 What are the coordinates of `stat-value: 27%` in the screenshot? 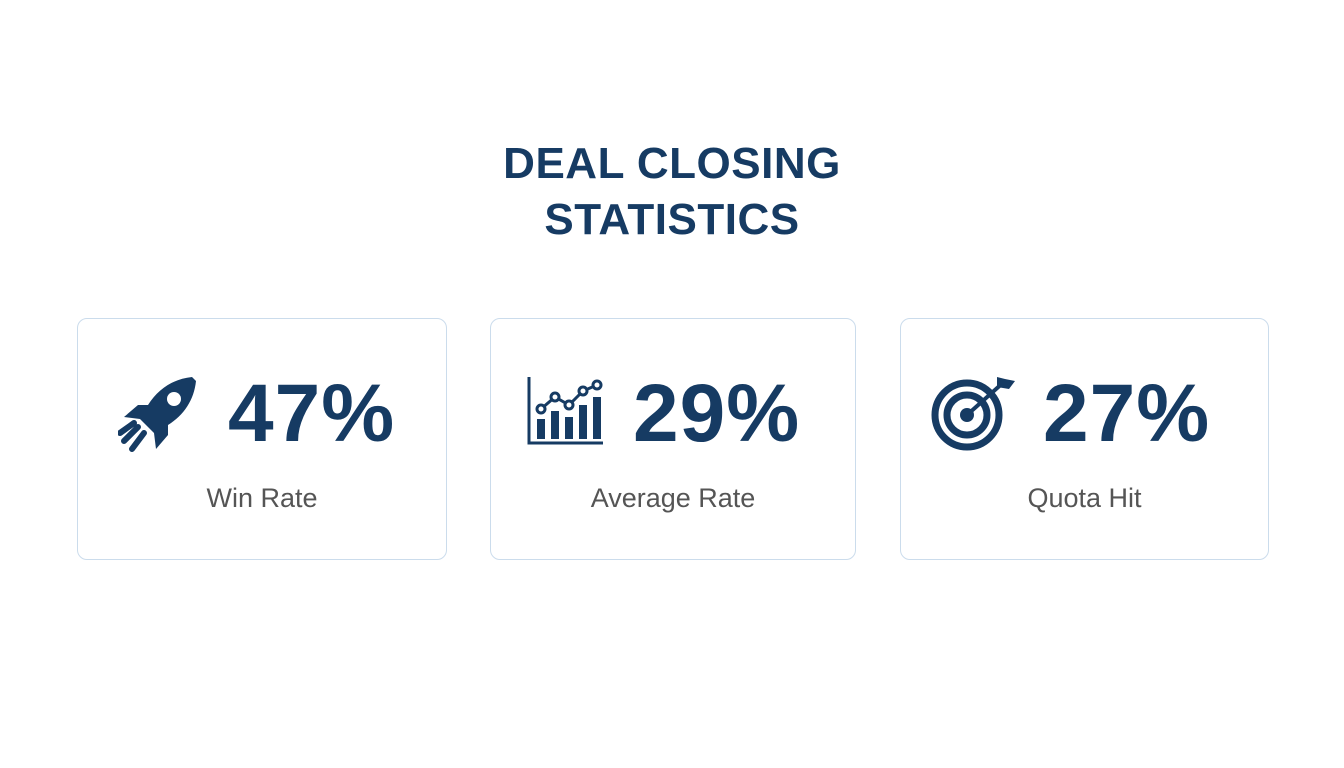 It's located at (1127, 413).